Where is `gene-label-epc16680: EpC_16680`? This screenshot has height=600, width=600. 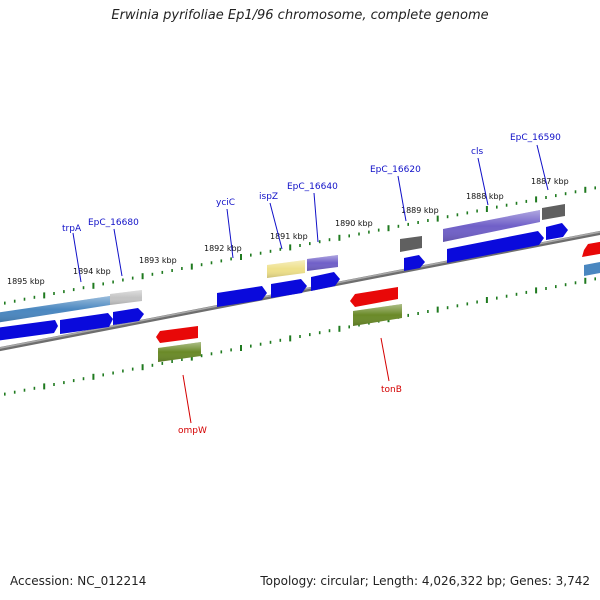
gene-label-epc16680: EpC_16680 is located at coordinates (113, 223).